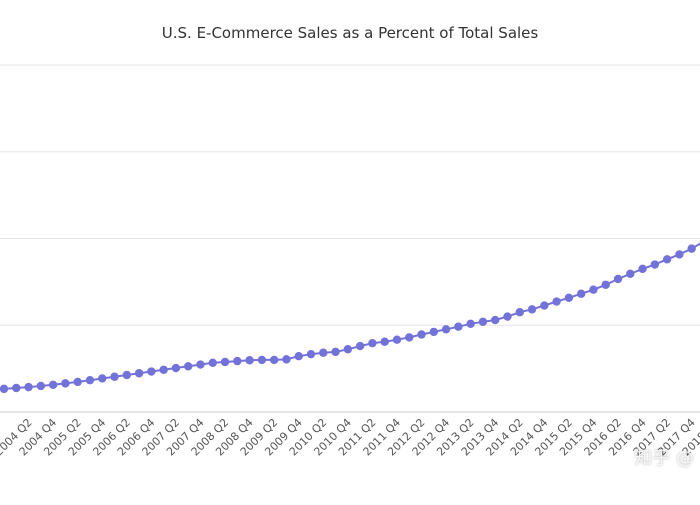 The width and height of the screenshot is (700, 505). What do you see at coordinates (384, 342) in the screenshot?
I see `data-point: 2011 Q3: 2.43` at bounding box center [384, 342].